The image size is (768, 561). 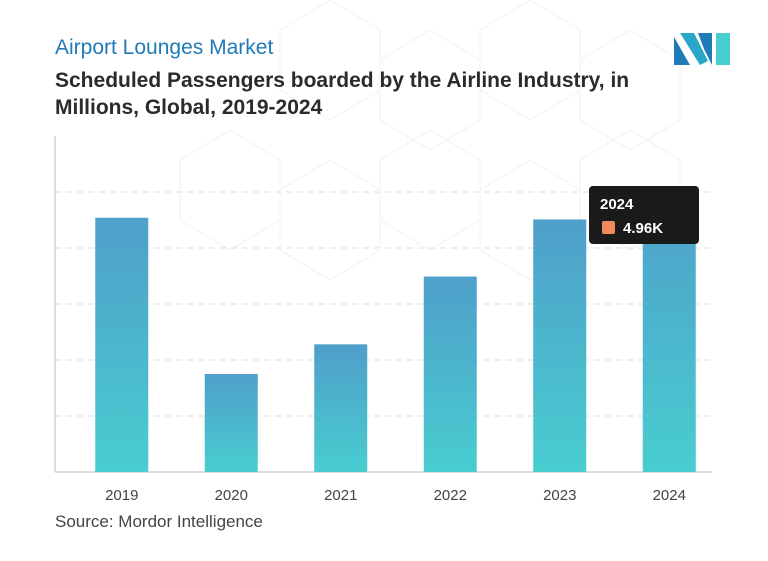 What do you see at coordinates (231, 423) in the screenshot?
I see `bar-2020` at bounding box center [231, 423].